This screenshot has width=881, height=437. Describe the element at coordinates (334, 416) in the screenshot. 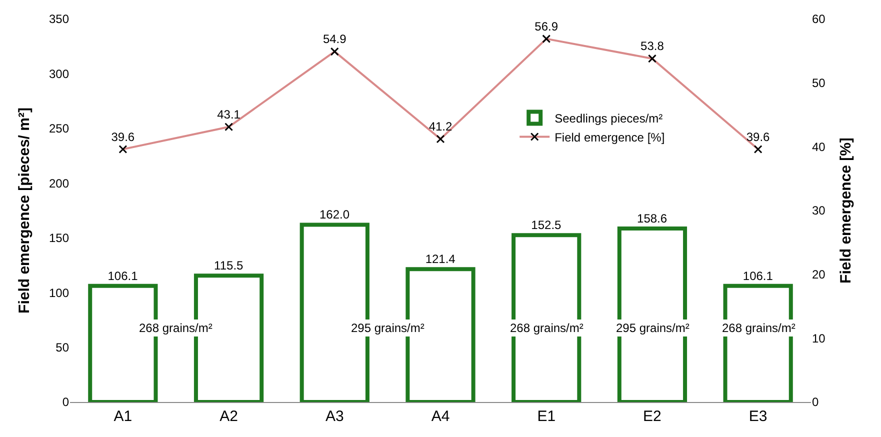

I see `x-tick-label: A3` at that location.